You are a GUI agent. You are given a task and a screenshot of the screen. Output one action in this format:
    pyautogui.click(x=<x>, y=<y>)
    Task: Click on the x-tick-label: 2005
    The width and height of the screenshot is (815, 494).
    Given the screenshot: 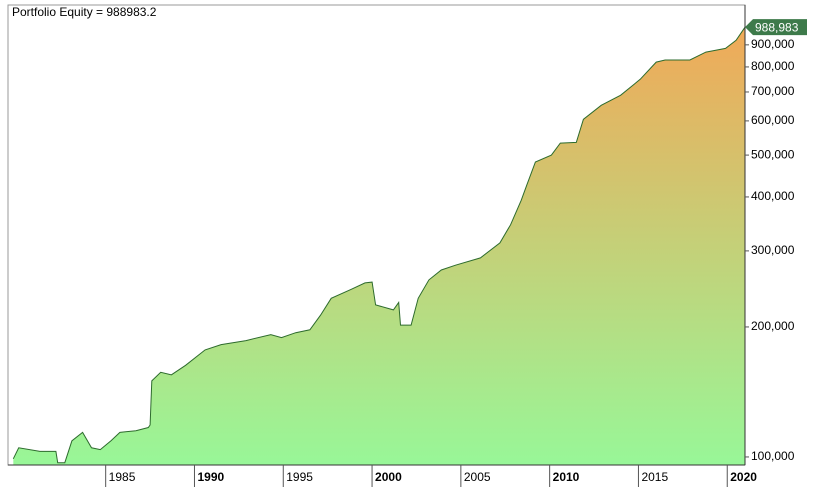 What is the action you would take?
    pyautogui.click(x=477, y=477)
    